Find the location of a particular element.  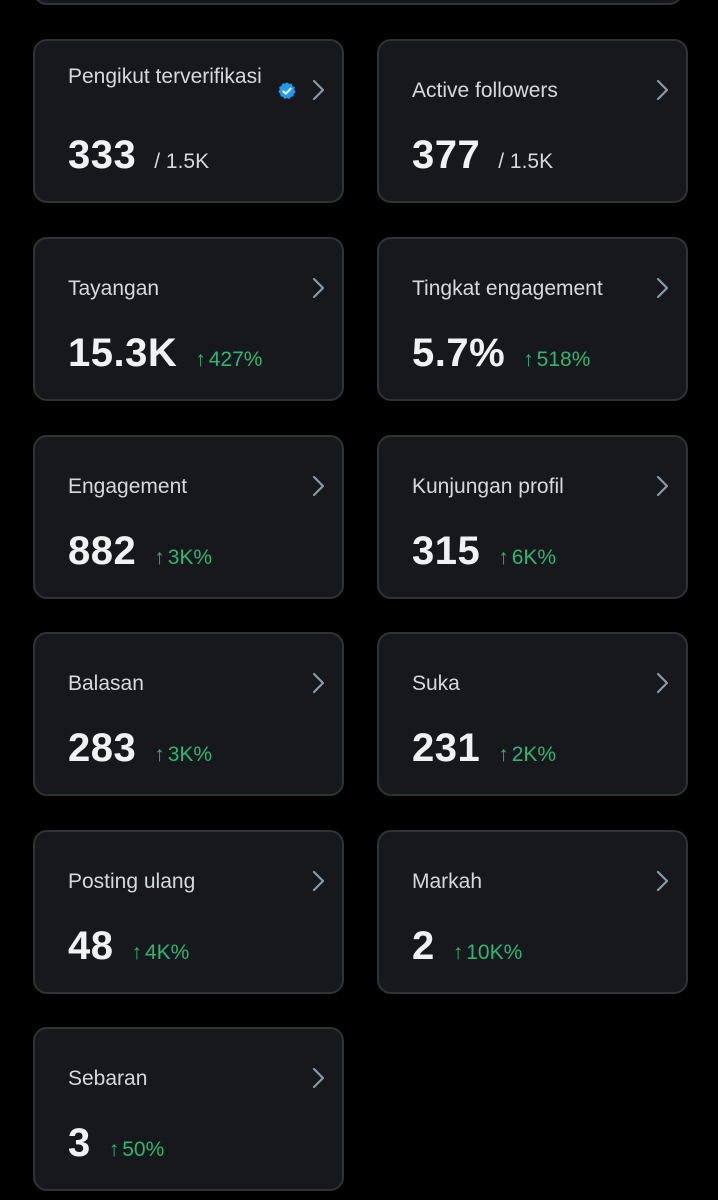

stat-card-replies: Balasan 283 ↑ 3K% is located at coordinates (188, 714).